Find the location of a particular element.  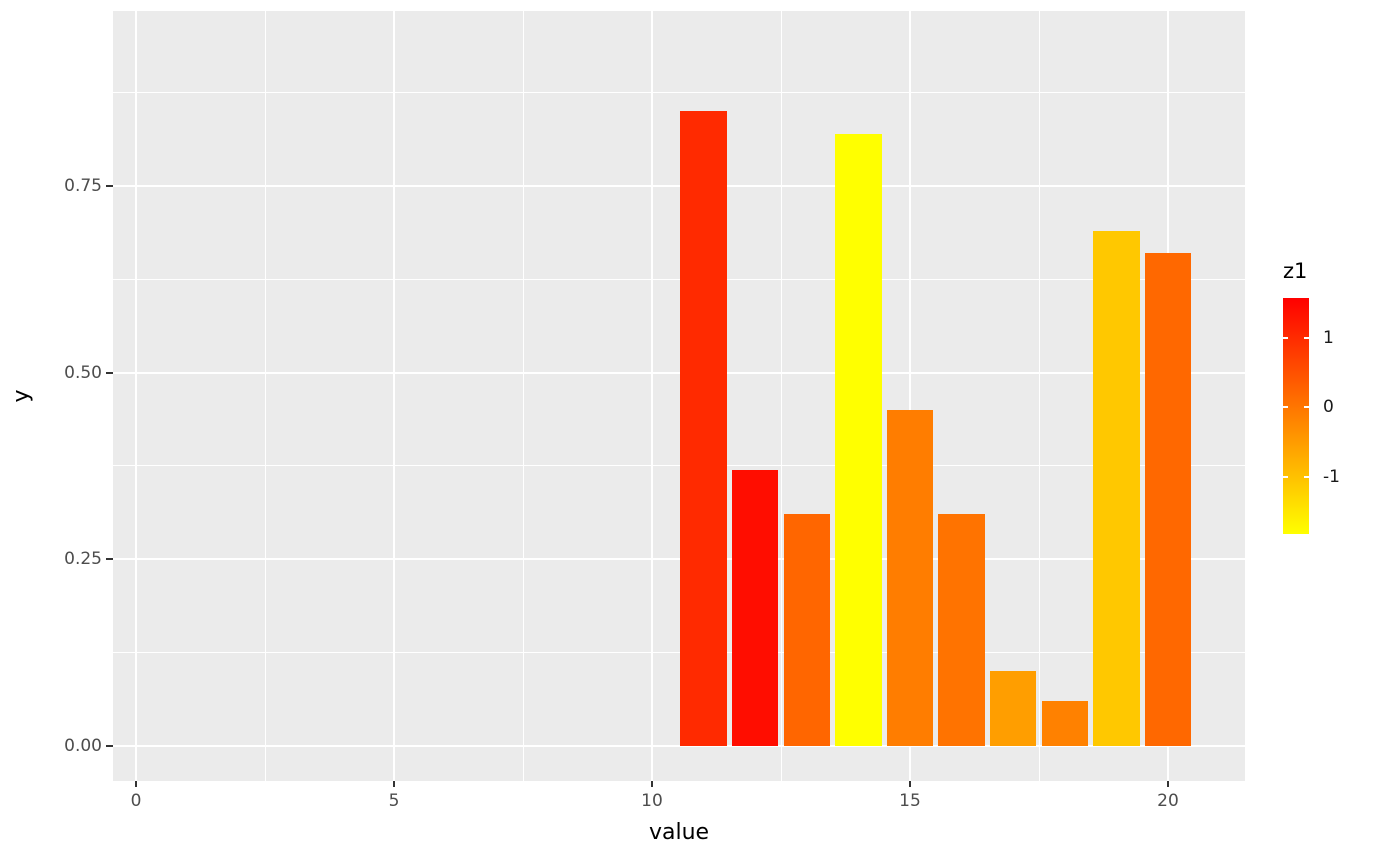

y-axis-tick-label: 0.75 is located at coordinates (83, 185).